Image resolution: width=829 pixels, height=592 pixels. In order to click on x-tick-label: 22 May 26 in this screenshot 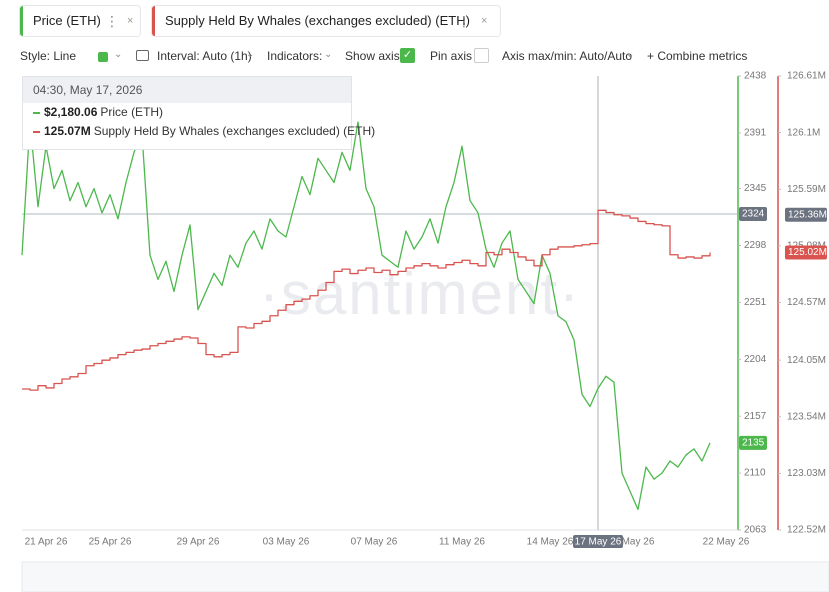, I will do `click(726, 542)`.